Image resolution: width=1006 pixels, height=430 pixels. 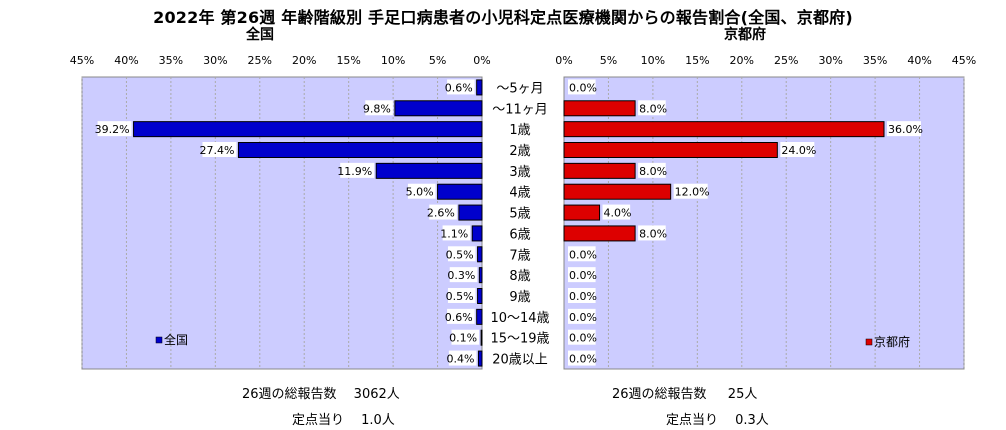 What do you see at coordinates (437, 60) in the screenshot?
I see `national-tick-label: 5%` at bounding box center [437, 60].